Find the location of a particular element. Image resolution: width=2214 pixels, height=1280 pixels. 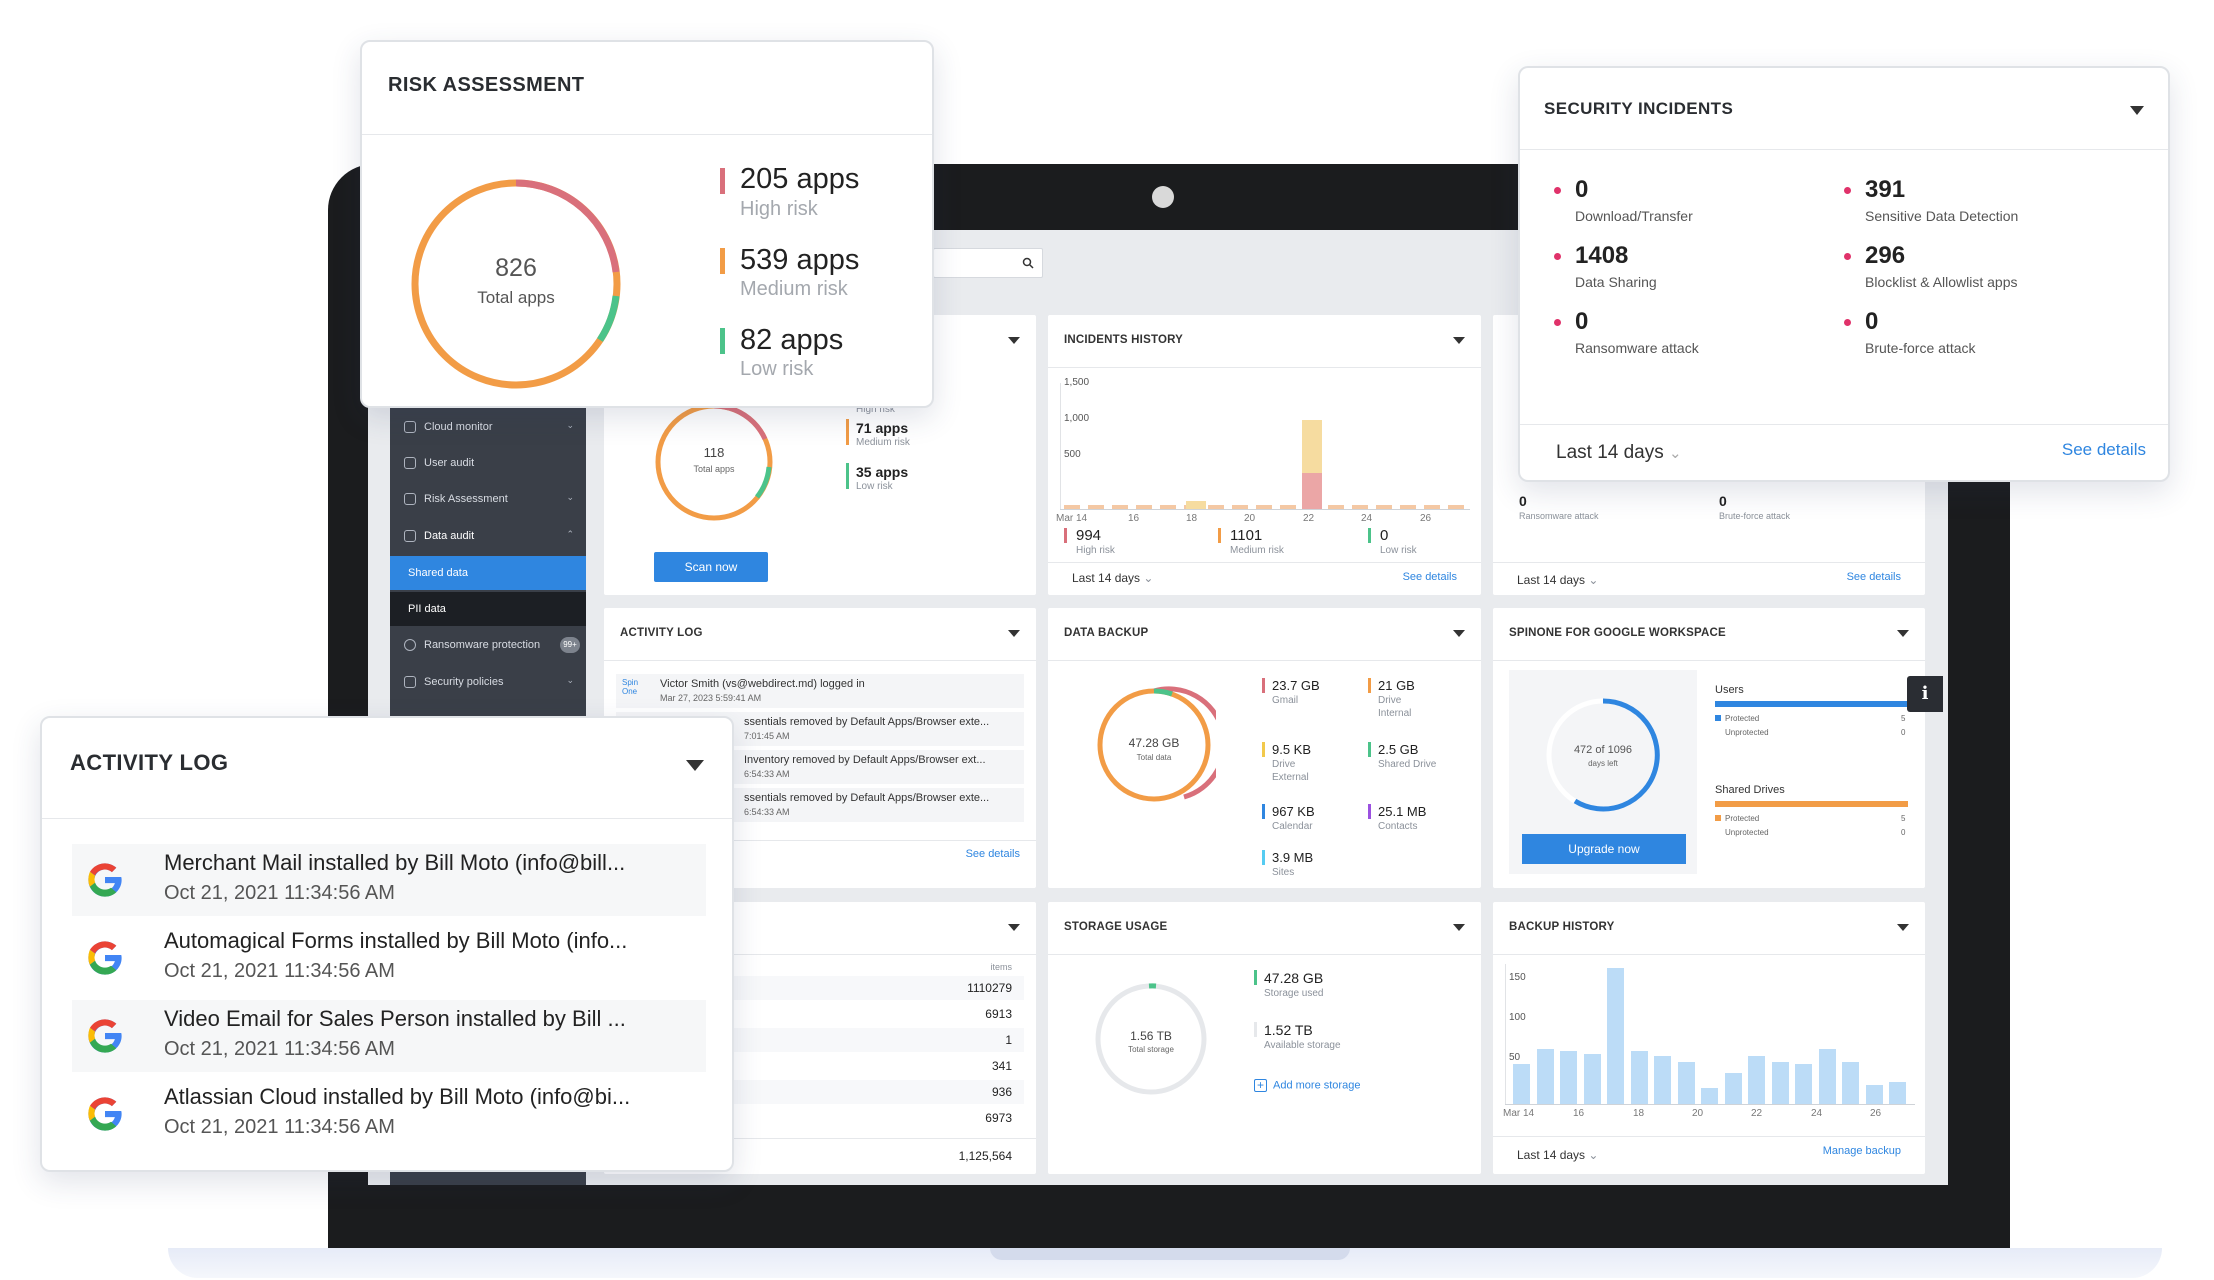

manage-backup-link: Manage backup is located at coordinates (1861, 1151).